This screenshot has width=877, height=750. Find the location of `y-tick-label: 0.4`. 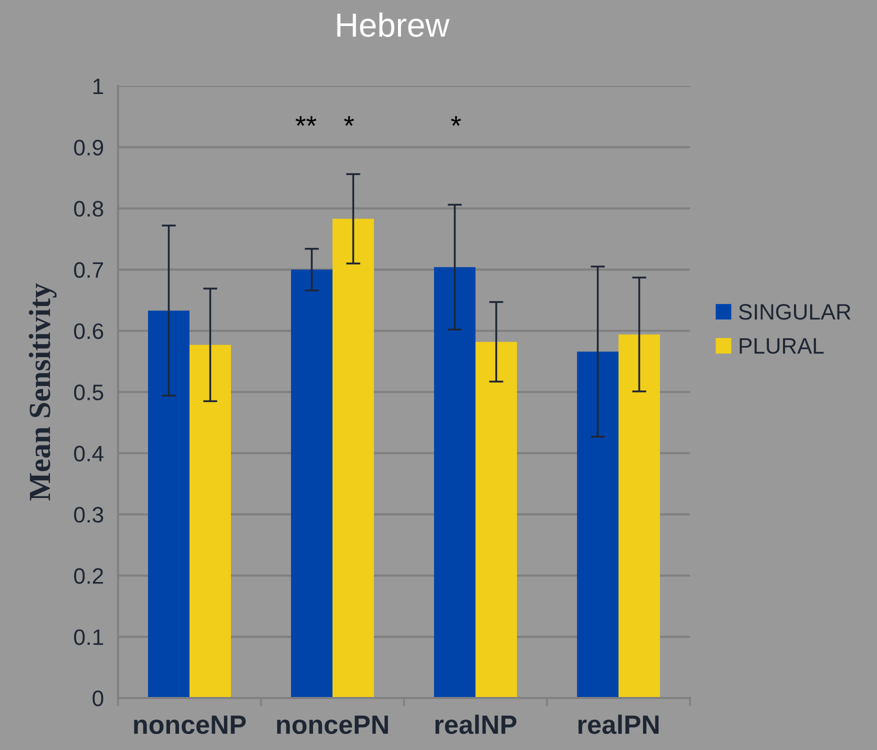

y-tick-label: 0.4 is located at coordinates (89, 454).